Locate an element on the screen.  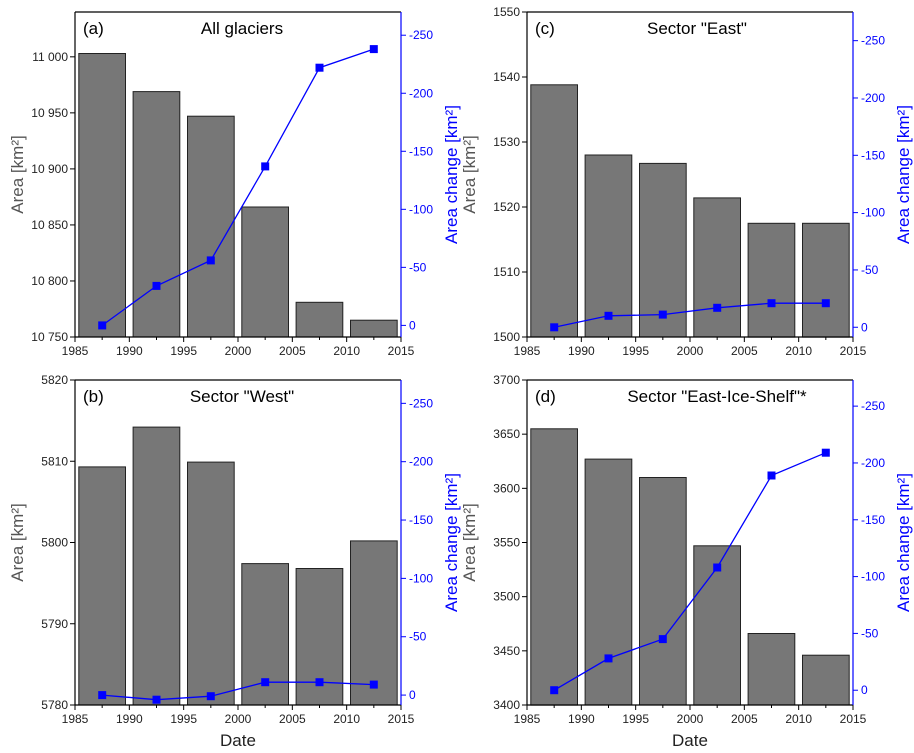
panel-title: Sector "East" is located at coordinates (697, 28).